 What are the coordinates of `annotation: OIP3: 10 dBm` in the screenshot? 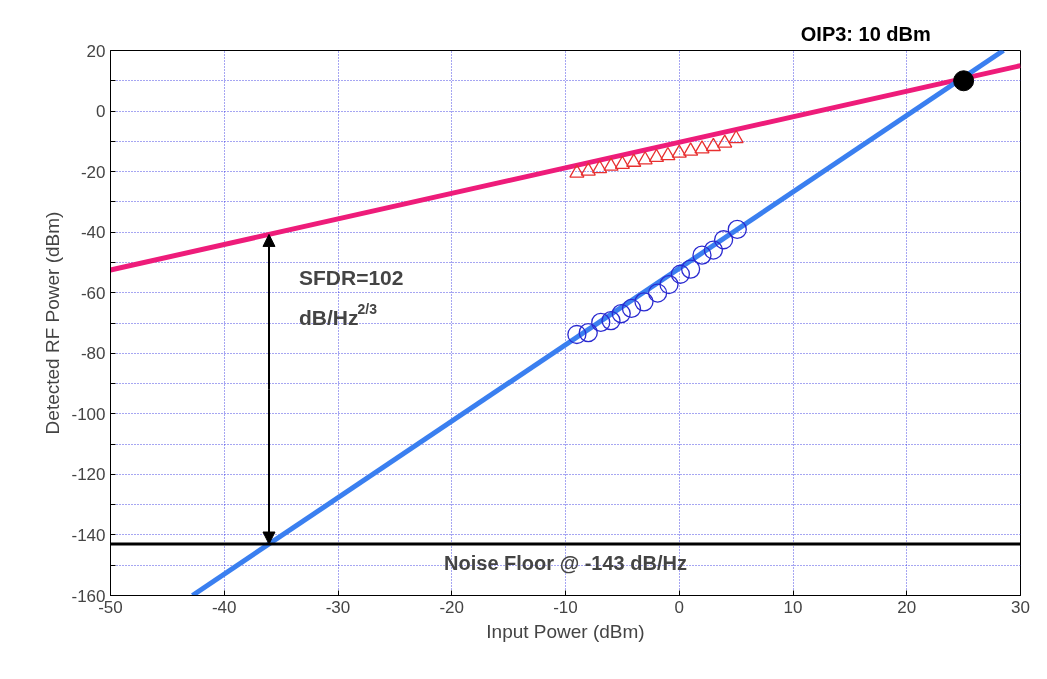 It's located at (865, 33).